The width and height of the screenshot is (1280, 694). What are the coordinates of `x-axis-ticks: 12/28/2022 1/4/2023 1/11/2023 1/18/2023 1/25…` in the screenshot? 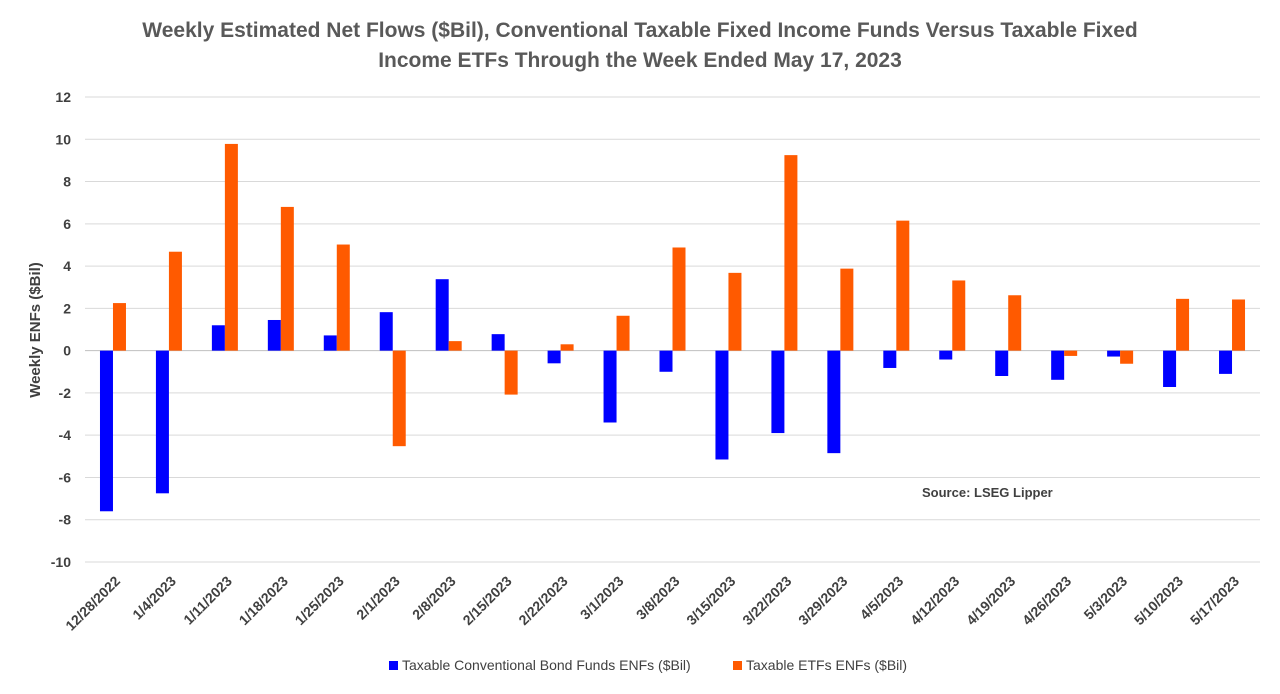 It's located at (652, 603).